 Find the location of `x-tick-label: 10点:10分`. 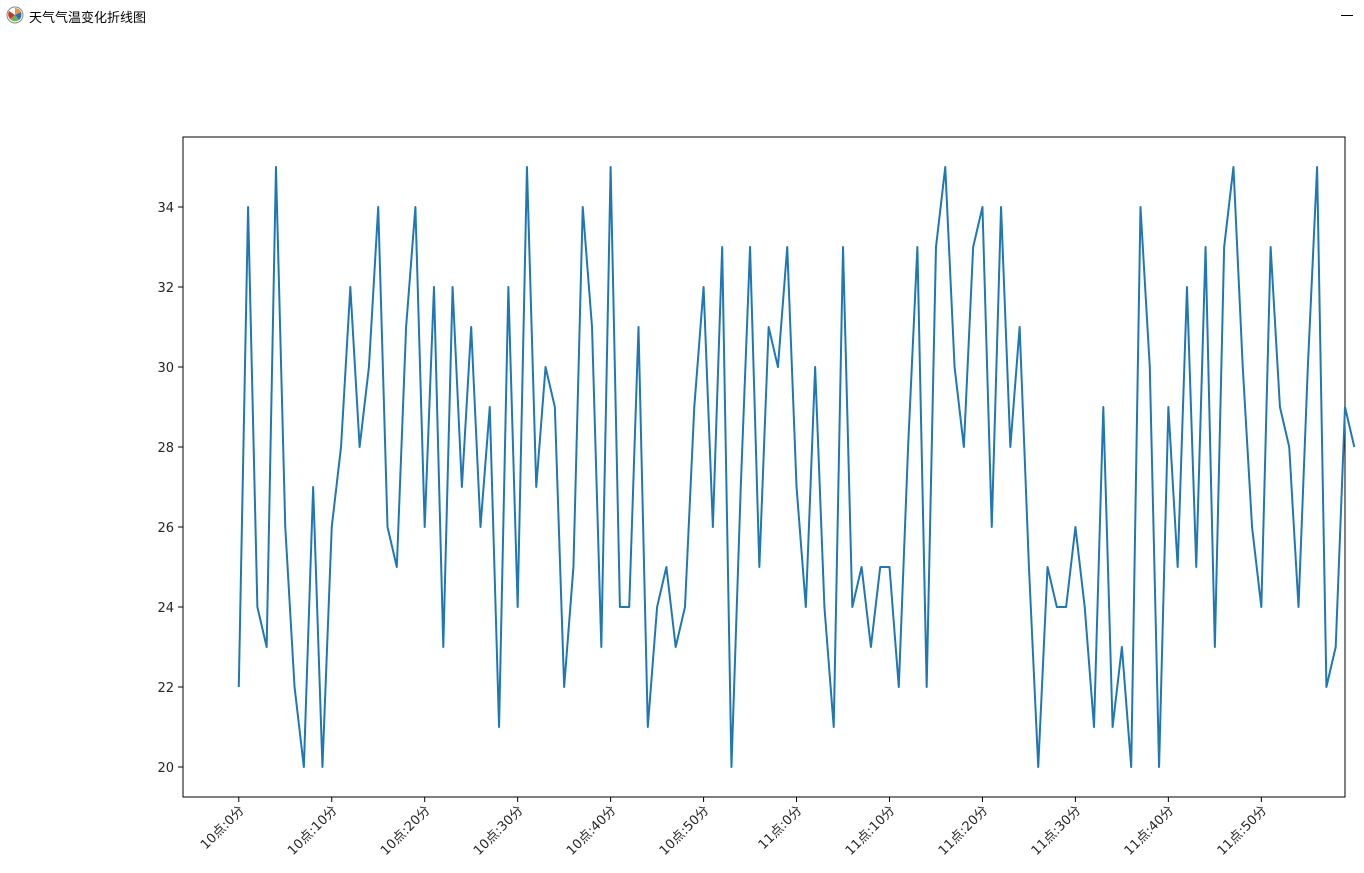

x-tick-label: 10点:10分 is located at coordinates (312, 830).